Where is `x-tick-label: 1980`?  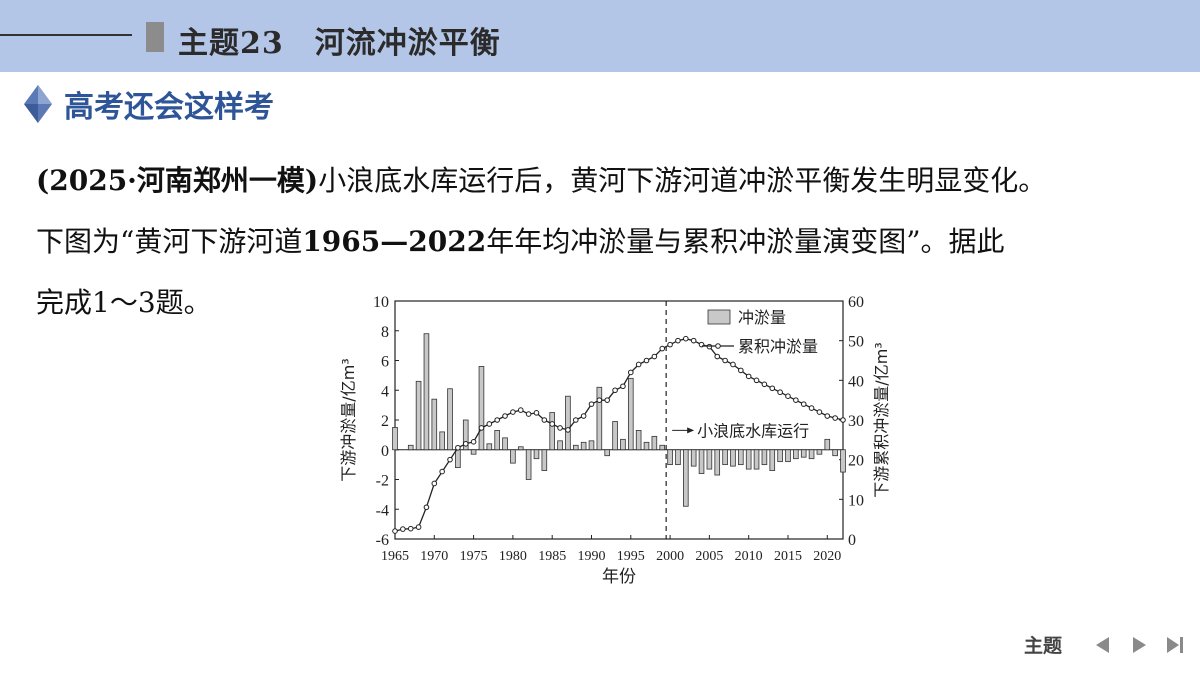 x-tick-label: 1980 is located at coordinates (513, 556).